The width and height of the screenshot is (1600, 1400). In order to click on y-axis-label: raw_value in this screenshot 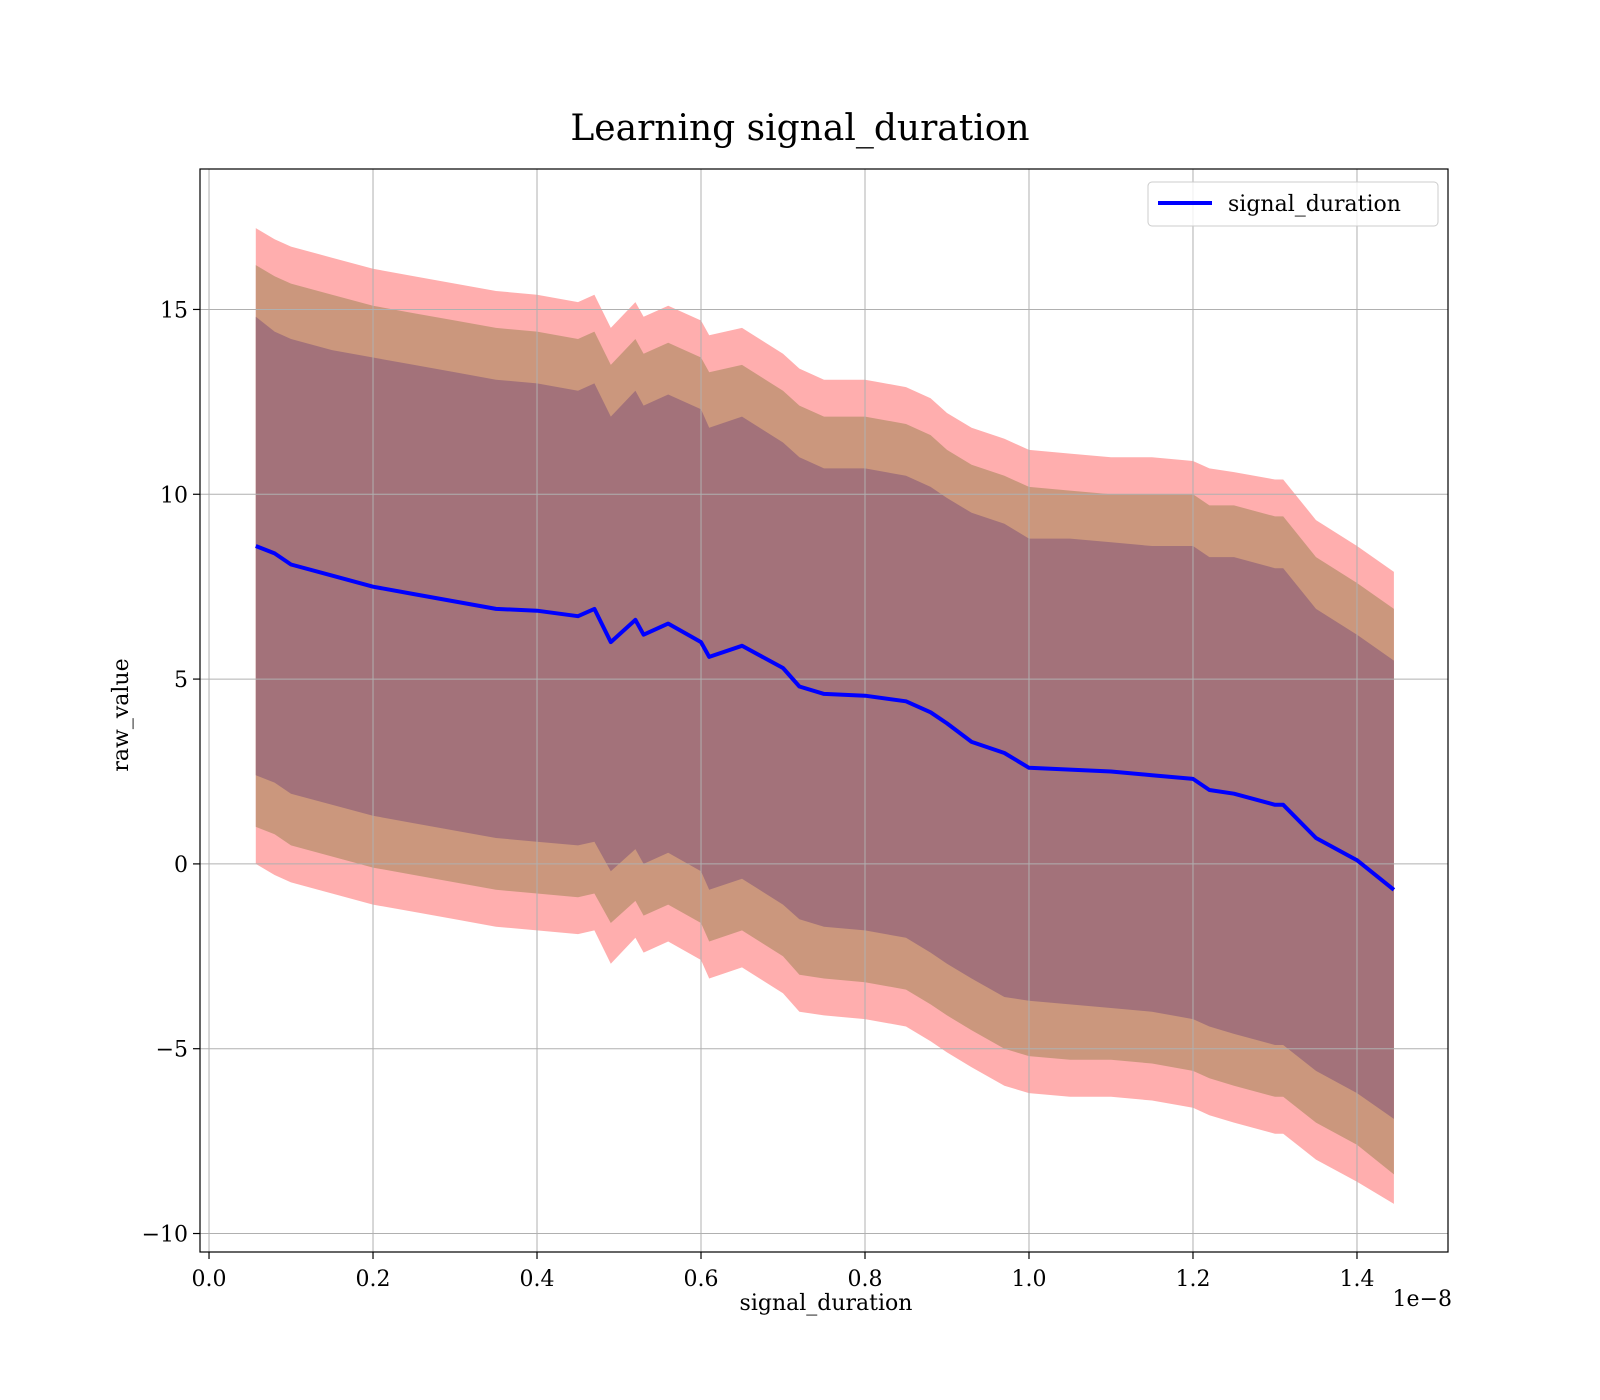, I will do `click(121, 714)`.